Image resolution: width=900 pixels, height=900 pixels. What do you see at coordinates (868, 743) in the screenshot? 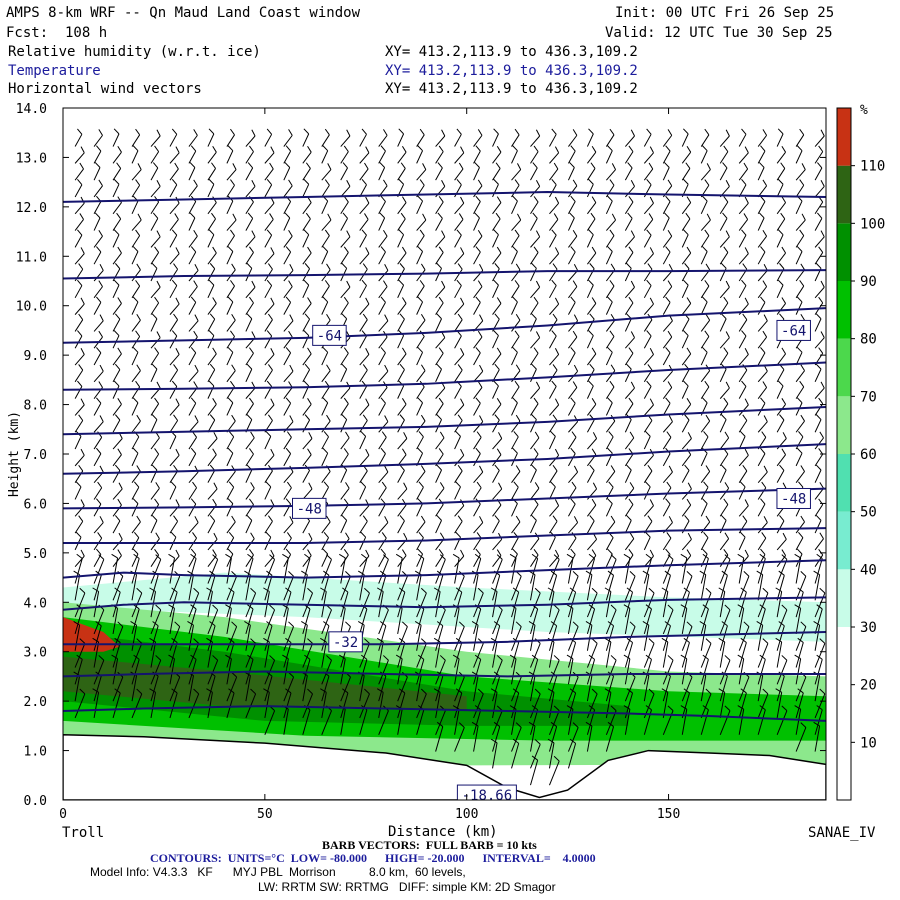
I see `colorbar-tick-label: 10` at bounding box center [868, 743].